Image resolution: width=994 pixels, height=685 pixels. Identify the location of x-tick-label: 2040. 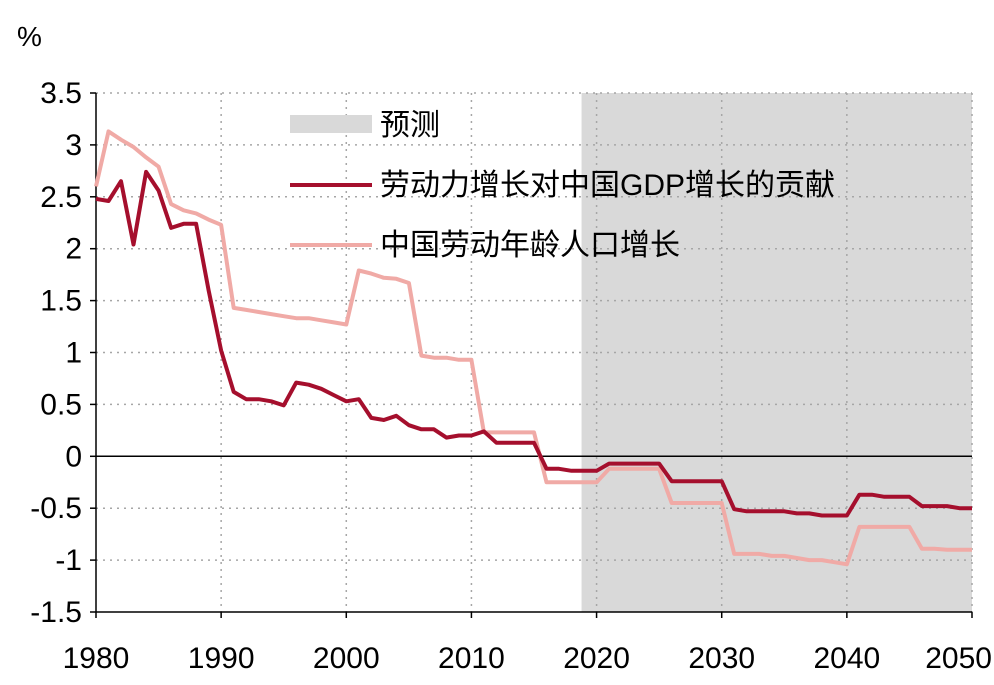
(846, 658).